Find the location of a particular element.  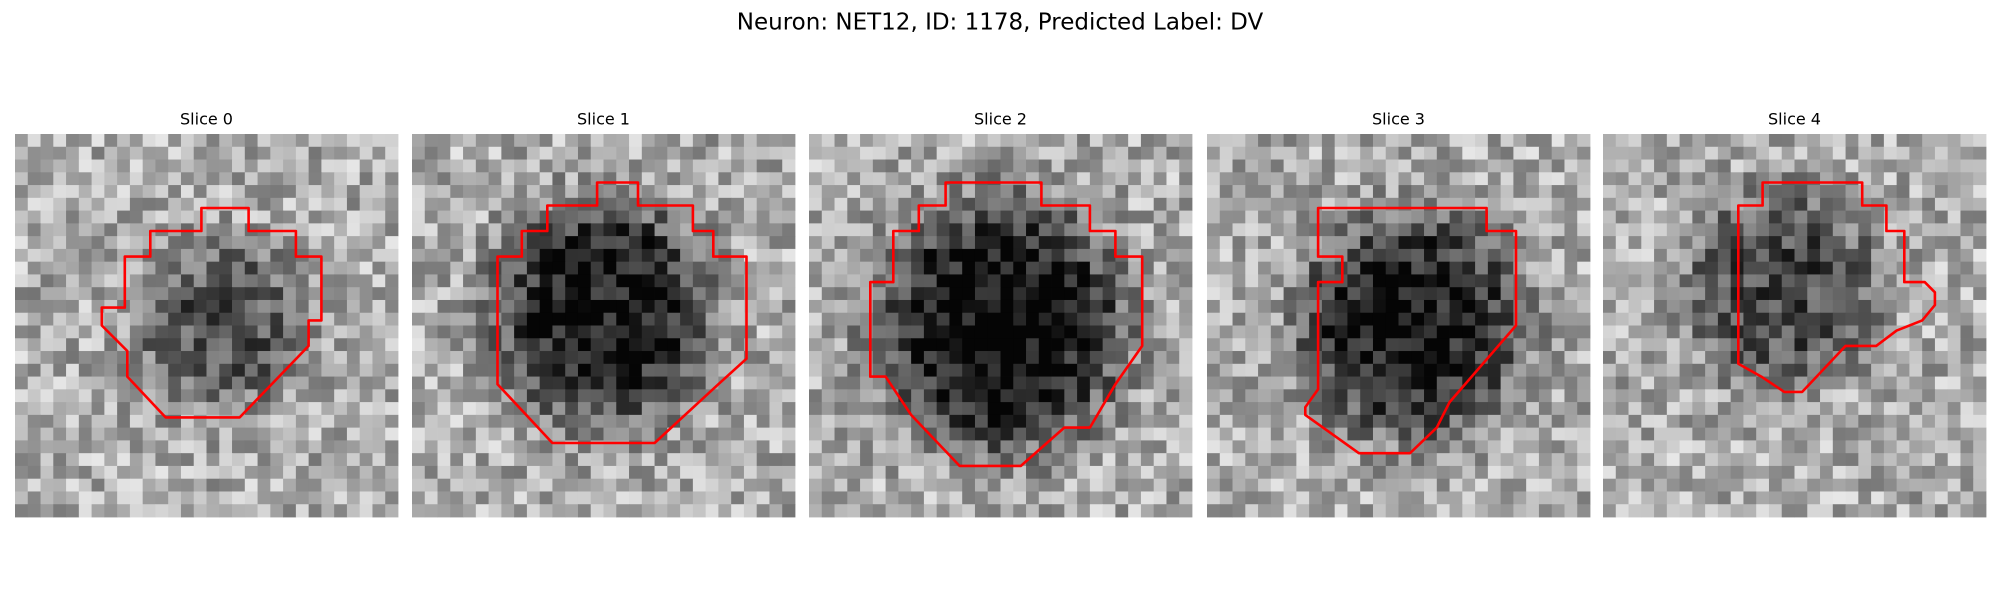

contour is located at coordinates (211, 312).